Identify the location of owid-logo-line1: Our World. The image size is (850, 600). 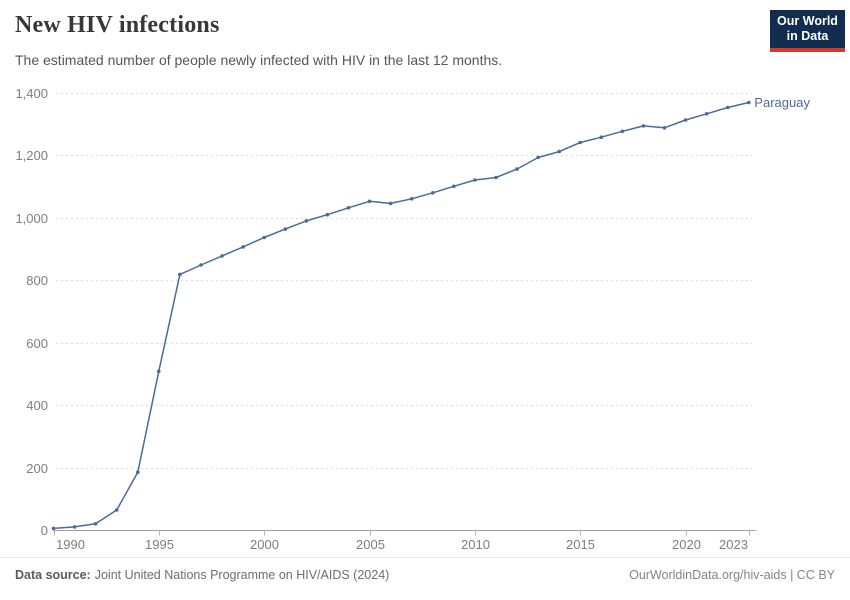
(807, 21).